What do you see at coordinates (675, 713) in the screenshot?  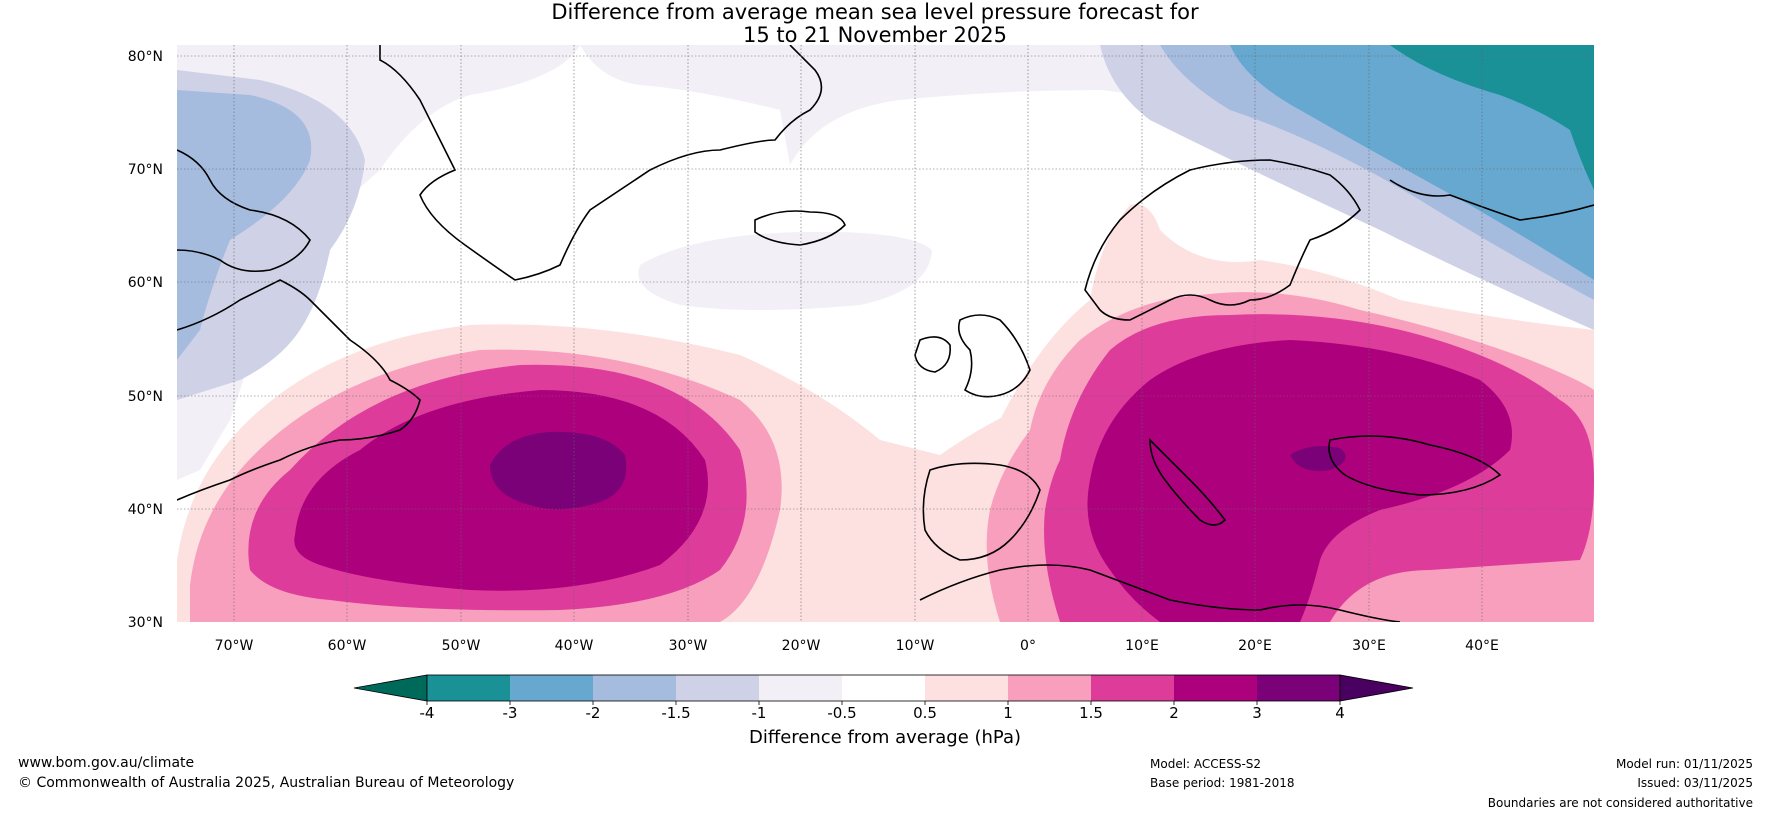 I see `colorbar-tick-label: -1.5` at bounding box center [675, 713].